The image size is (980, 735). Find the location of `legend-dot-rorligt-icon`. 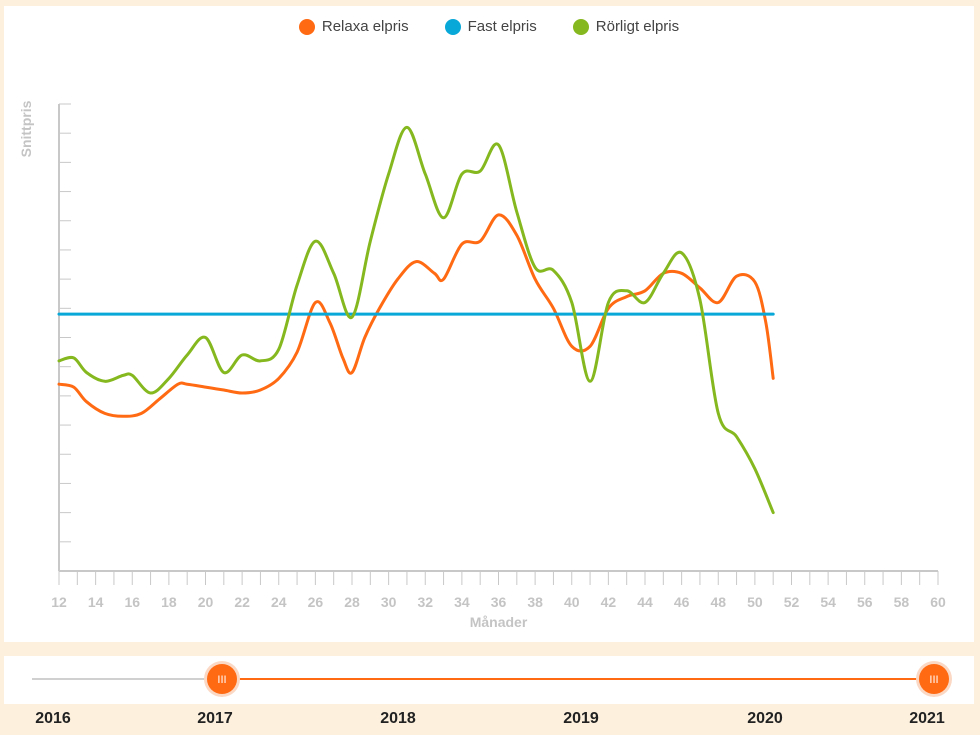

legend-dot-rorligt-icon is located at coordinates (580, 26).